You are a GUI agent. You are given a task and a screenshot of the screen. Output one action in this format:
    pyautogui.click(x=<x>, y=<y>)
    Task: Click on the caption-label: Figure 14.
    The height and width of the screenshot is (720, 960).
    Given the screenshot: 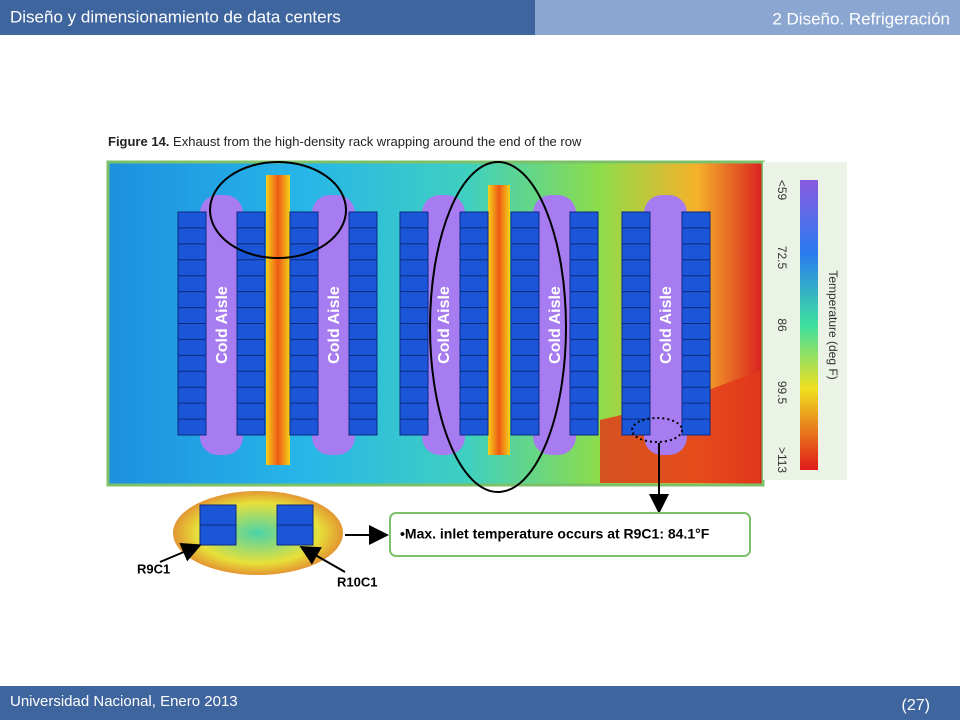 What is the action you would take?
    pyautogui.click(x=138, y=141)
    